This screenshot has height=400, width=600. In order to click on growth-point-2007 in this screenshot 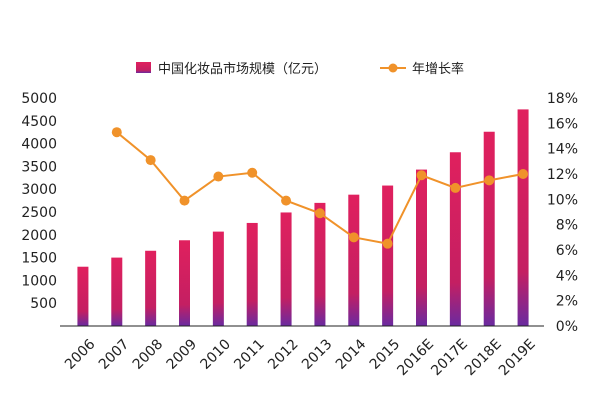, I will do `click(116, 132)`.